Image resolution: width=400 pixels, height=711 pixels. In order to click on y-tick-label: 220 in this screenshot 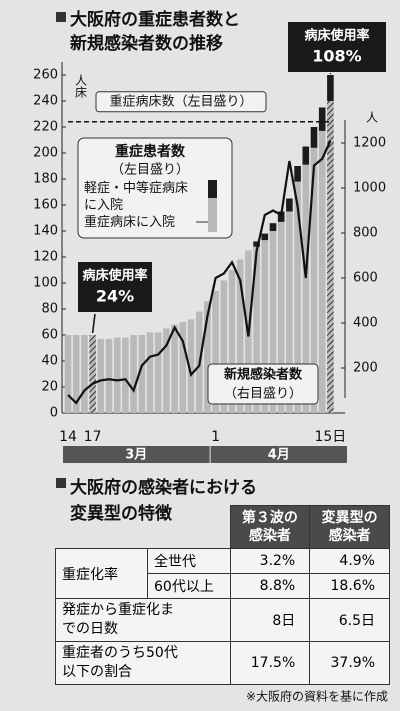, I will do `click(45, 127)`.